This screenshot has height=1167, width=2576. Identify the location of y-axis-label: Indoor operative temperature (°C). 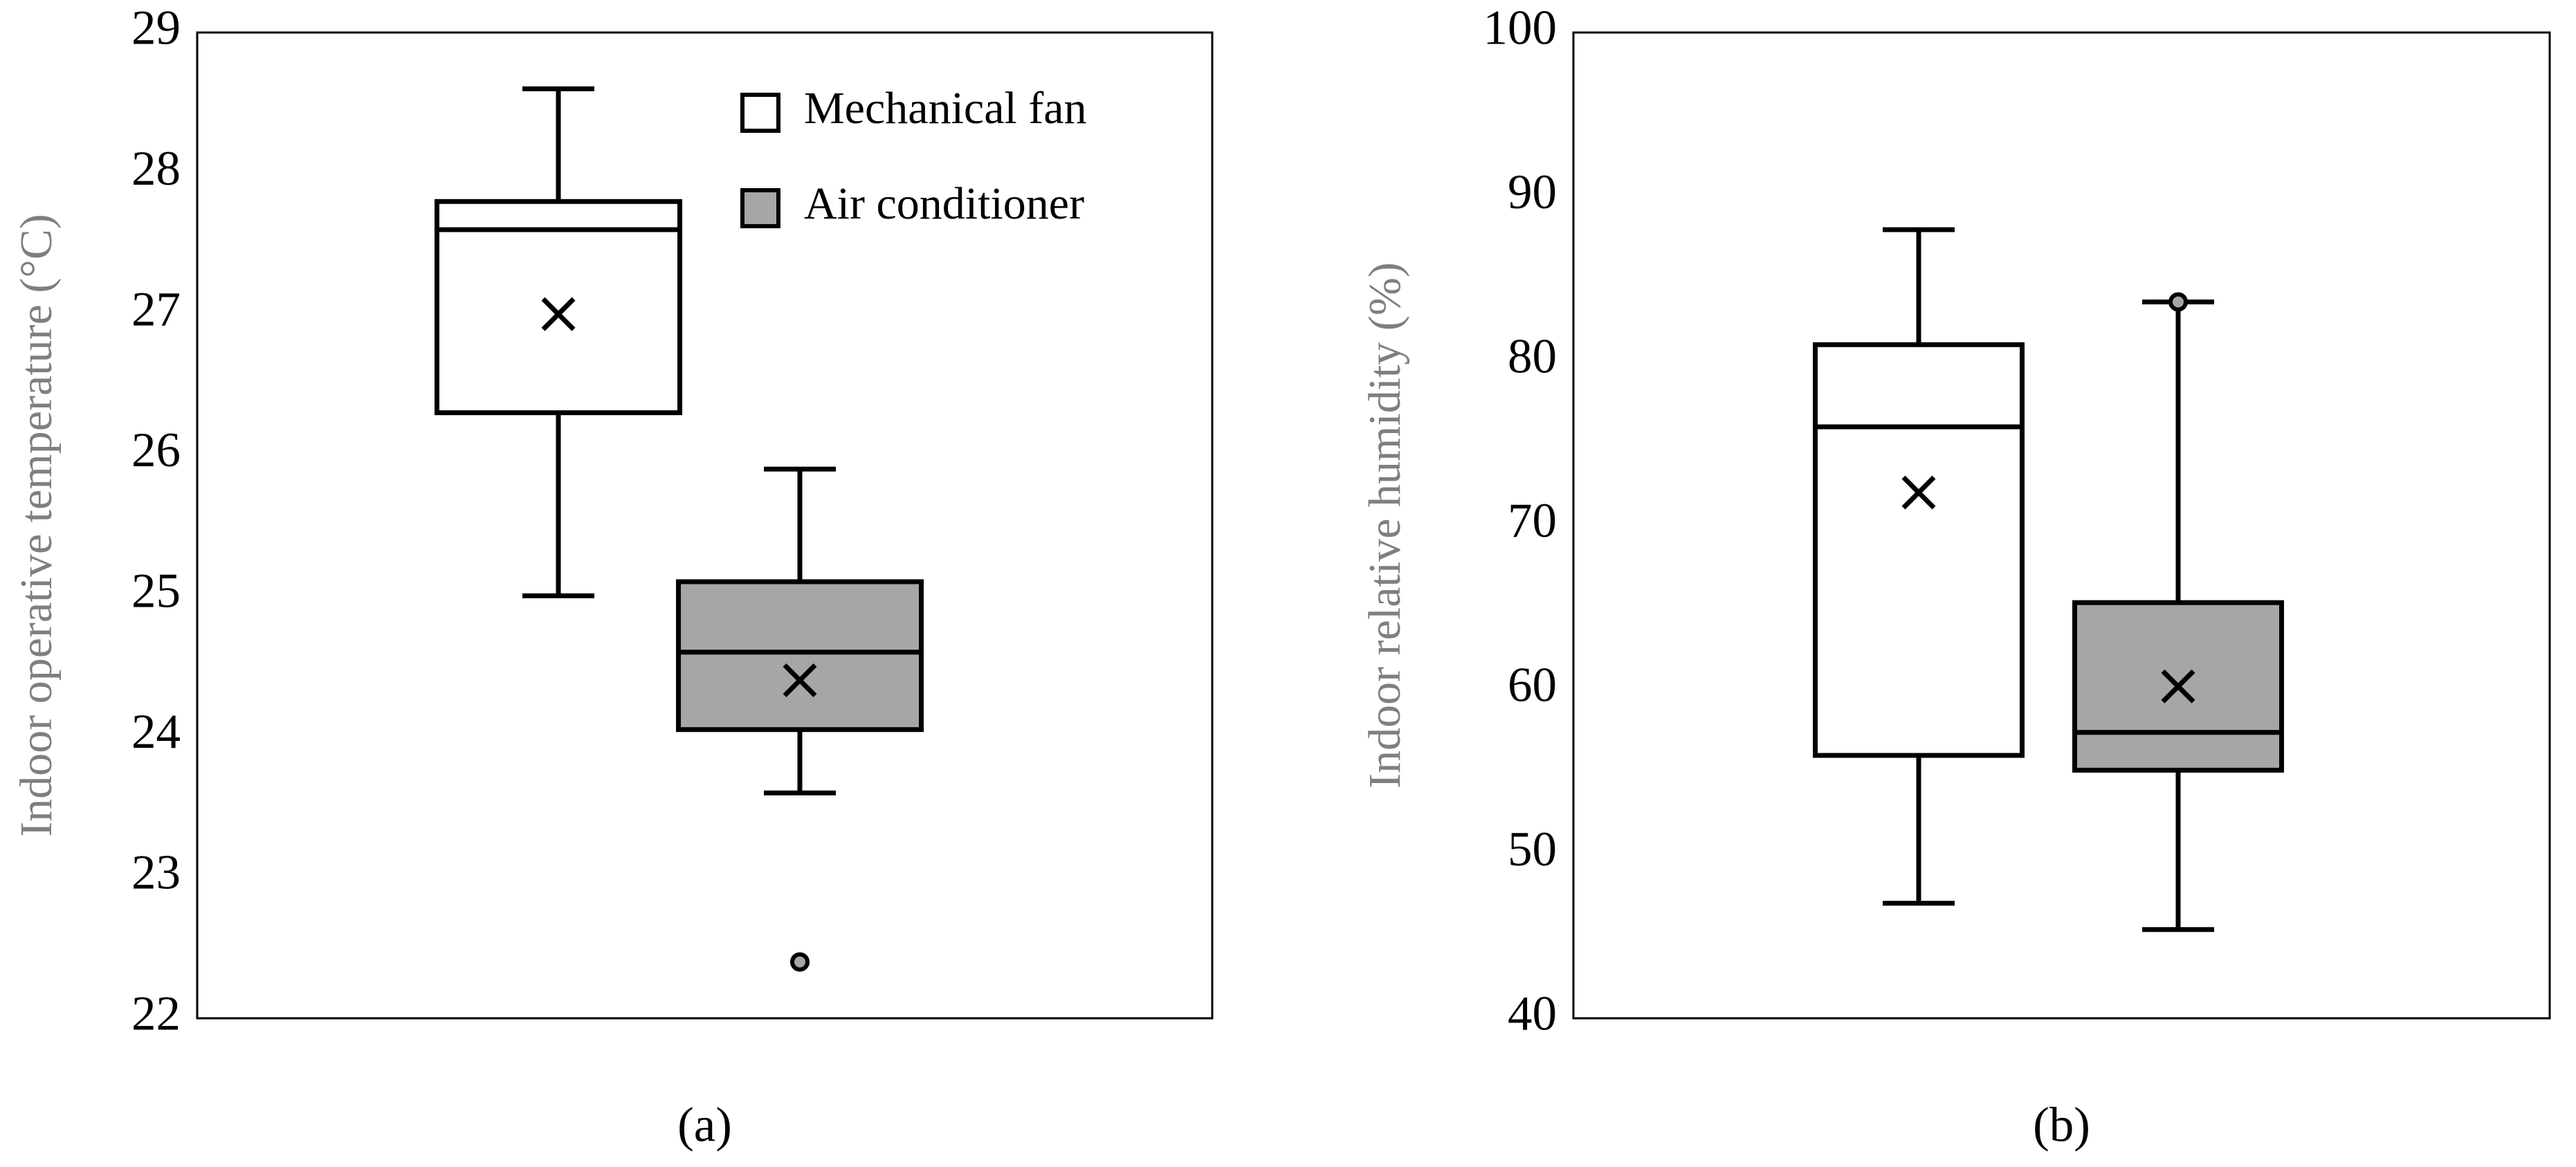
(36, 525).